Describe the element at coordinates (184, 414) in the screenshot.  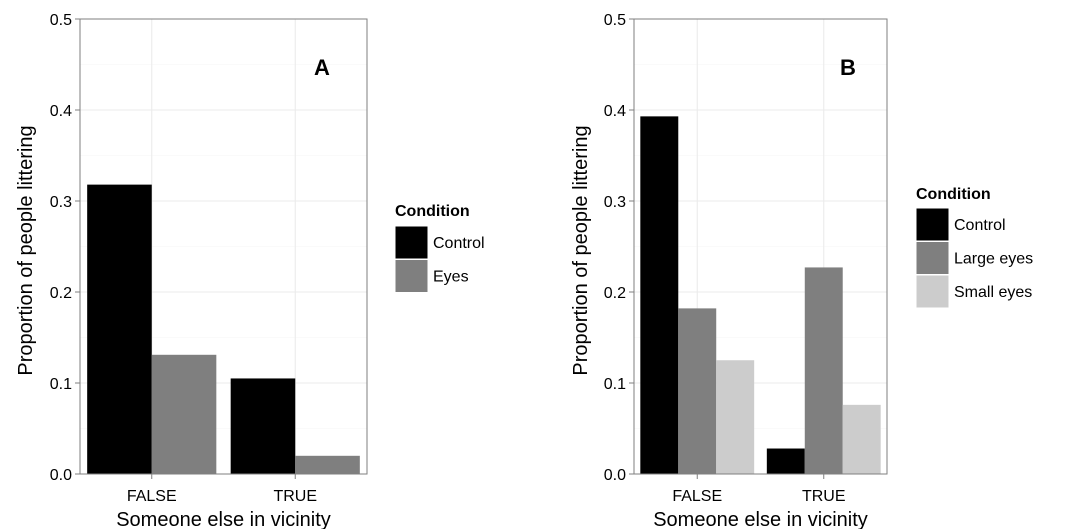
I see `bar-eyes-false` at that location.